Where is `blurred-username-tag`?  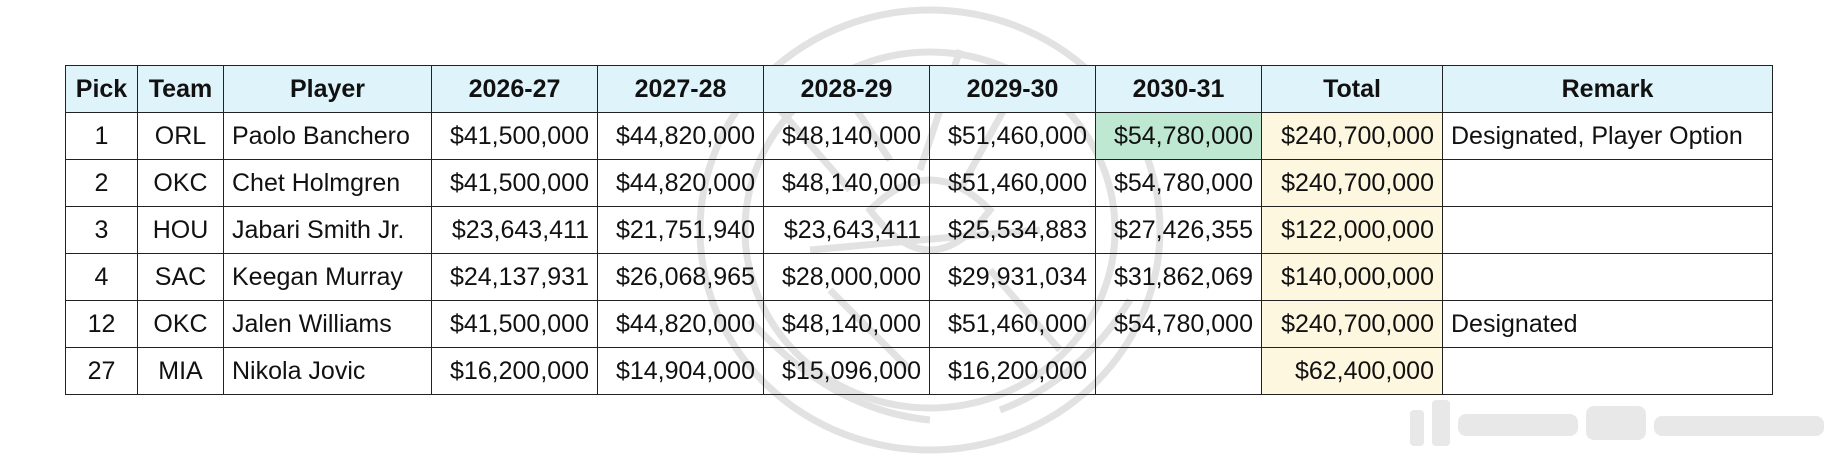
blurred-username-tag is located at coordinates (1617, 423).